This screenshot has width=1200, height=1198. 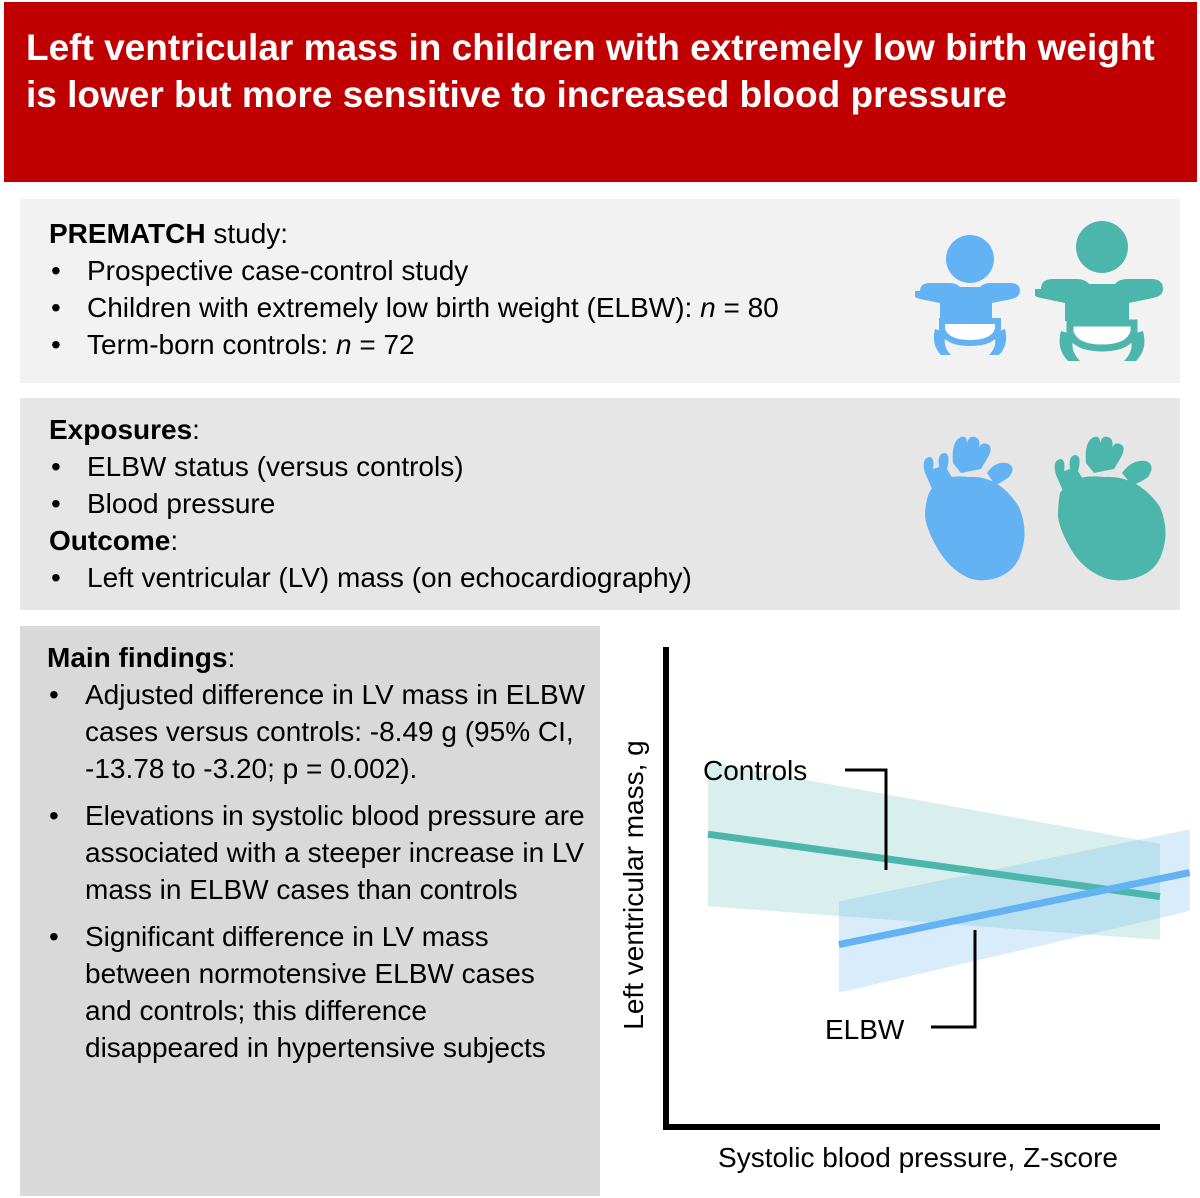 I want to click on list-item: Term-born controls: n = 72, so click(x=414, y=344).